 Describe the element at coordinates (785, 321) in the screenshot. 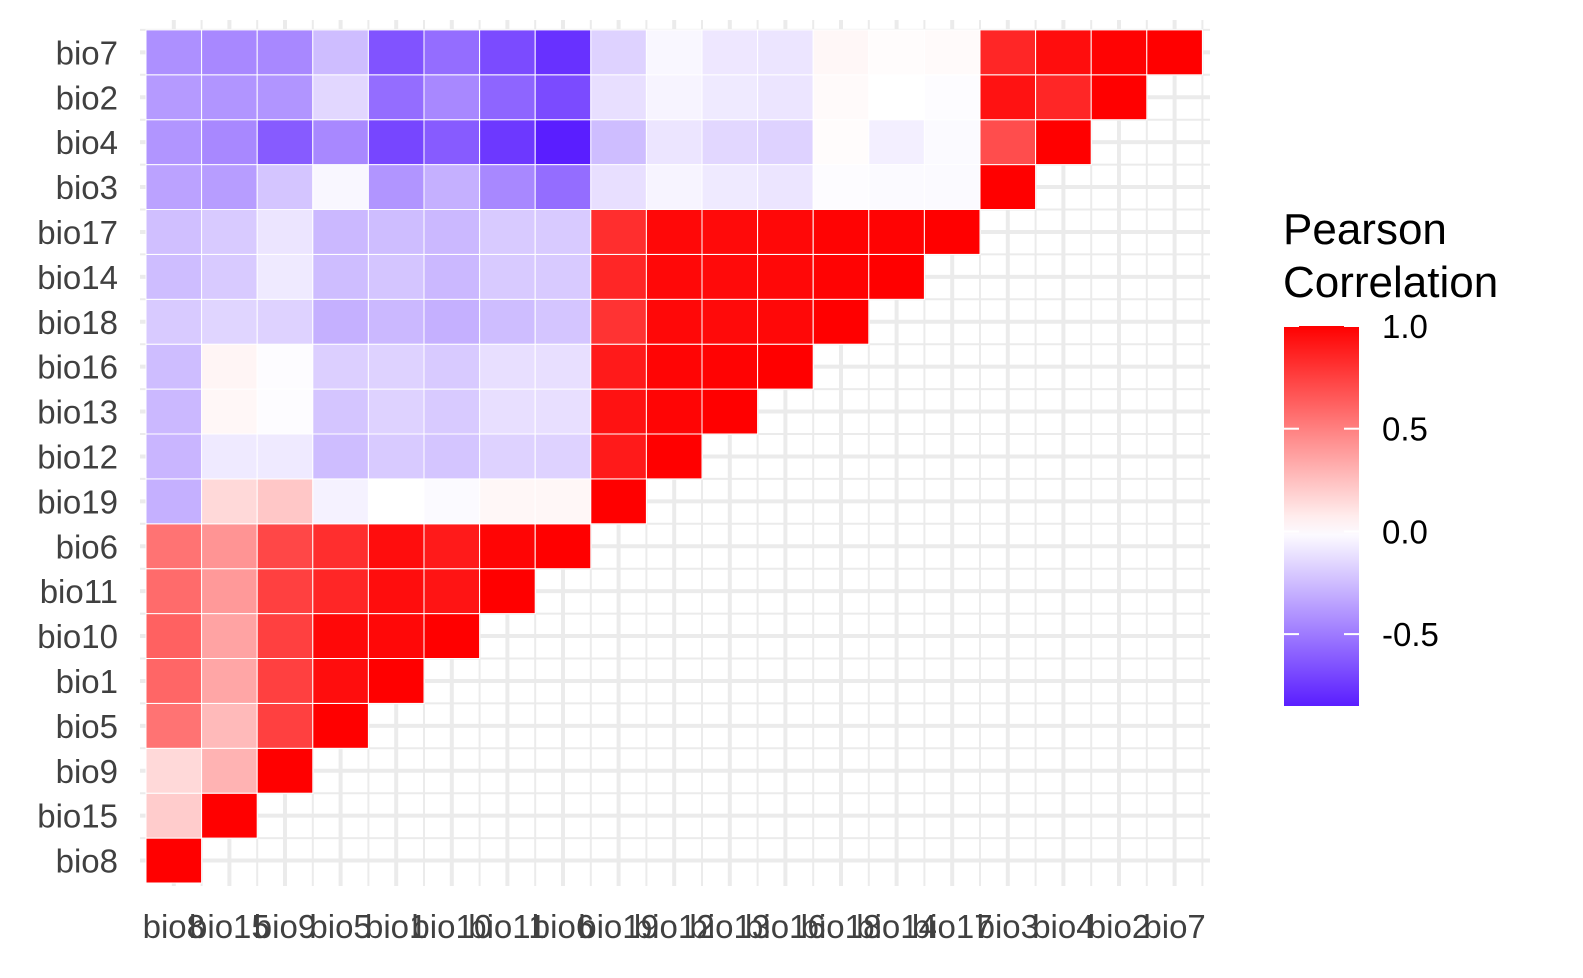

I see `heatmap-cell-bio18-bio16` at that location.